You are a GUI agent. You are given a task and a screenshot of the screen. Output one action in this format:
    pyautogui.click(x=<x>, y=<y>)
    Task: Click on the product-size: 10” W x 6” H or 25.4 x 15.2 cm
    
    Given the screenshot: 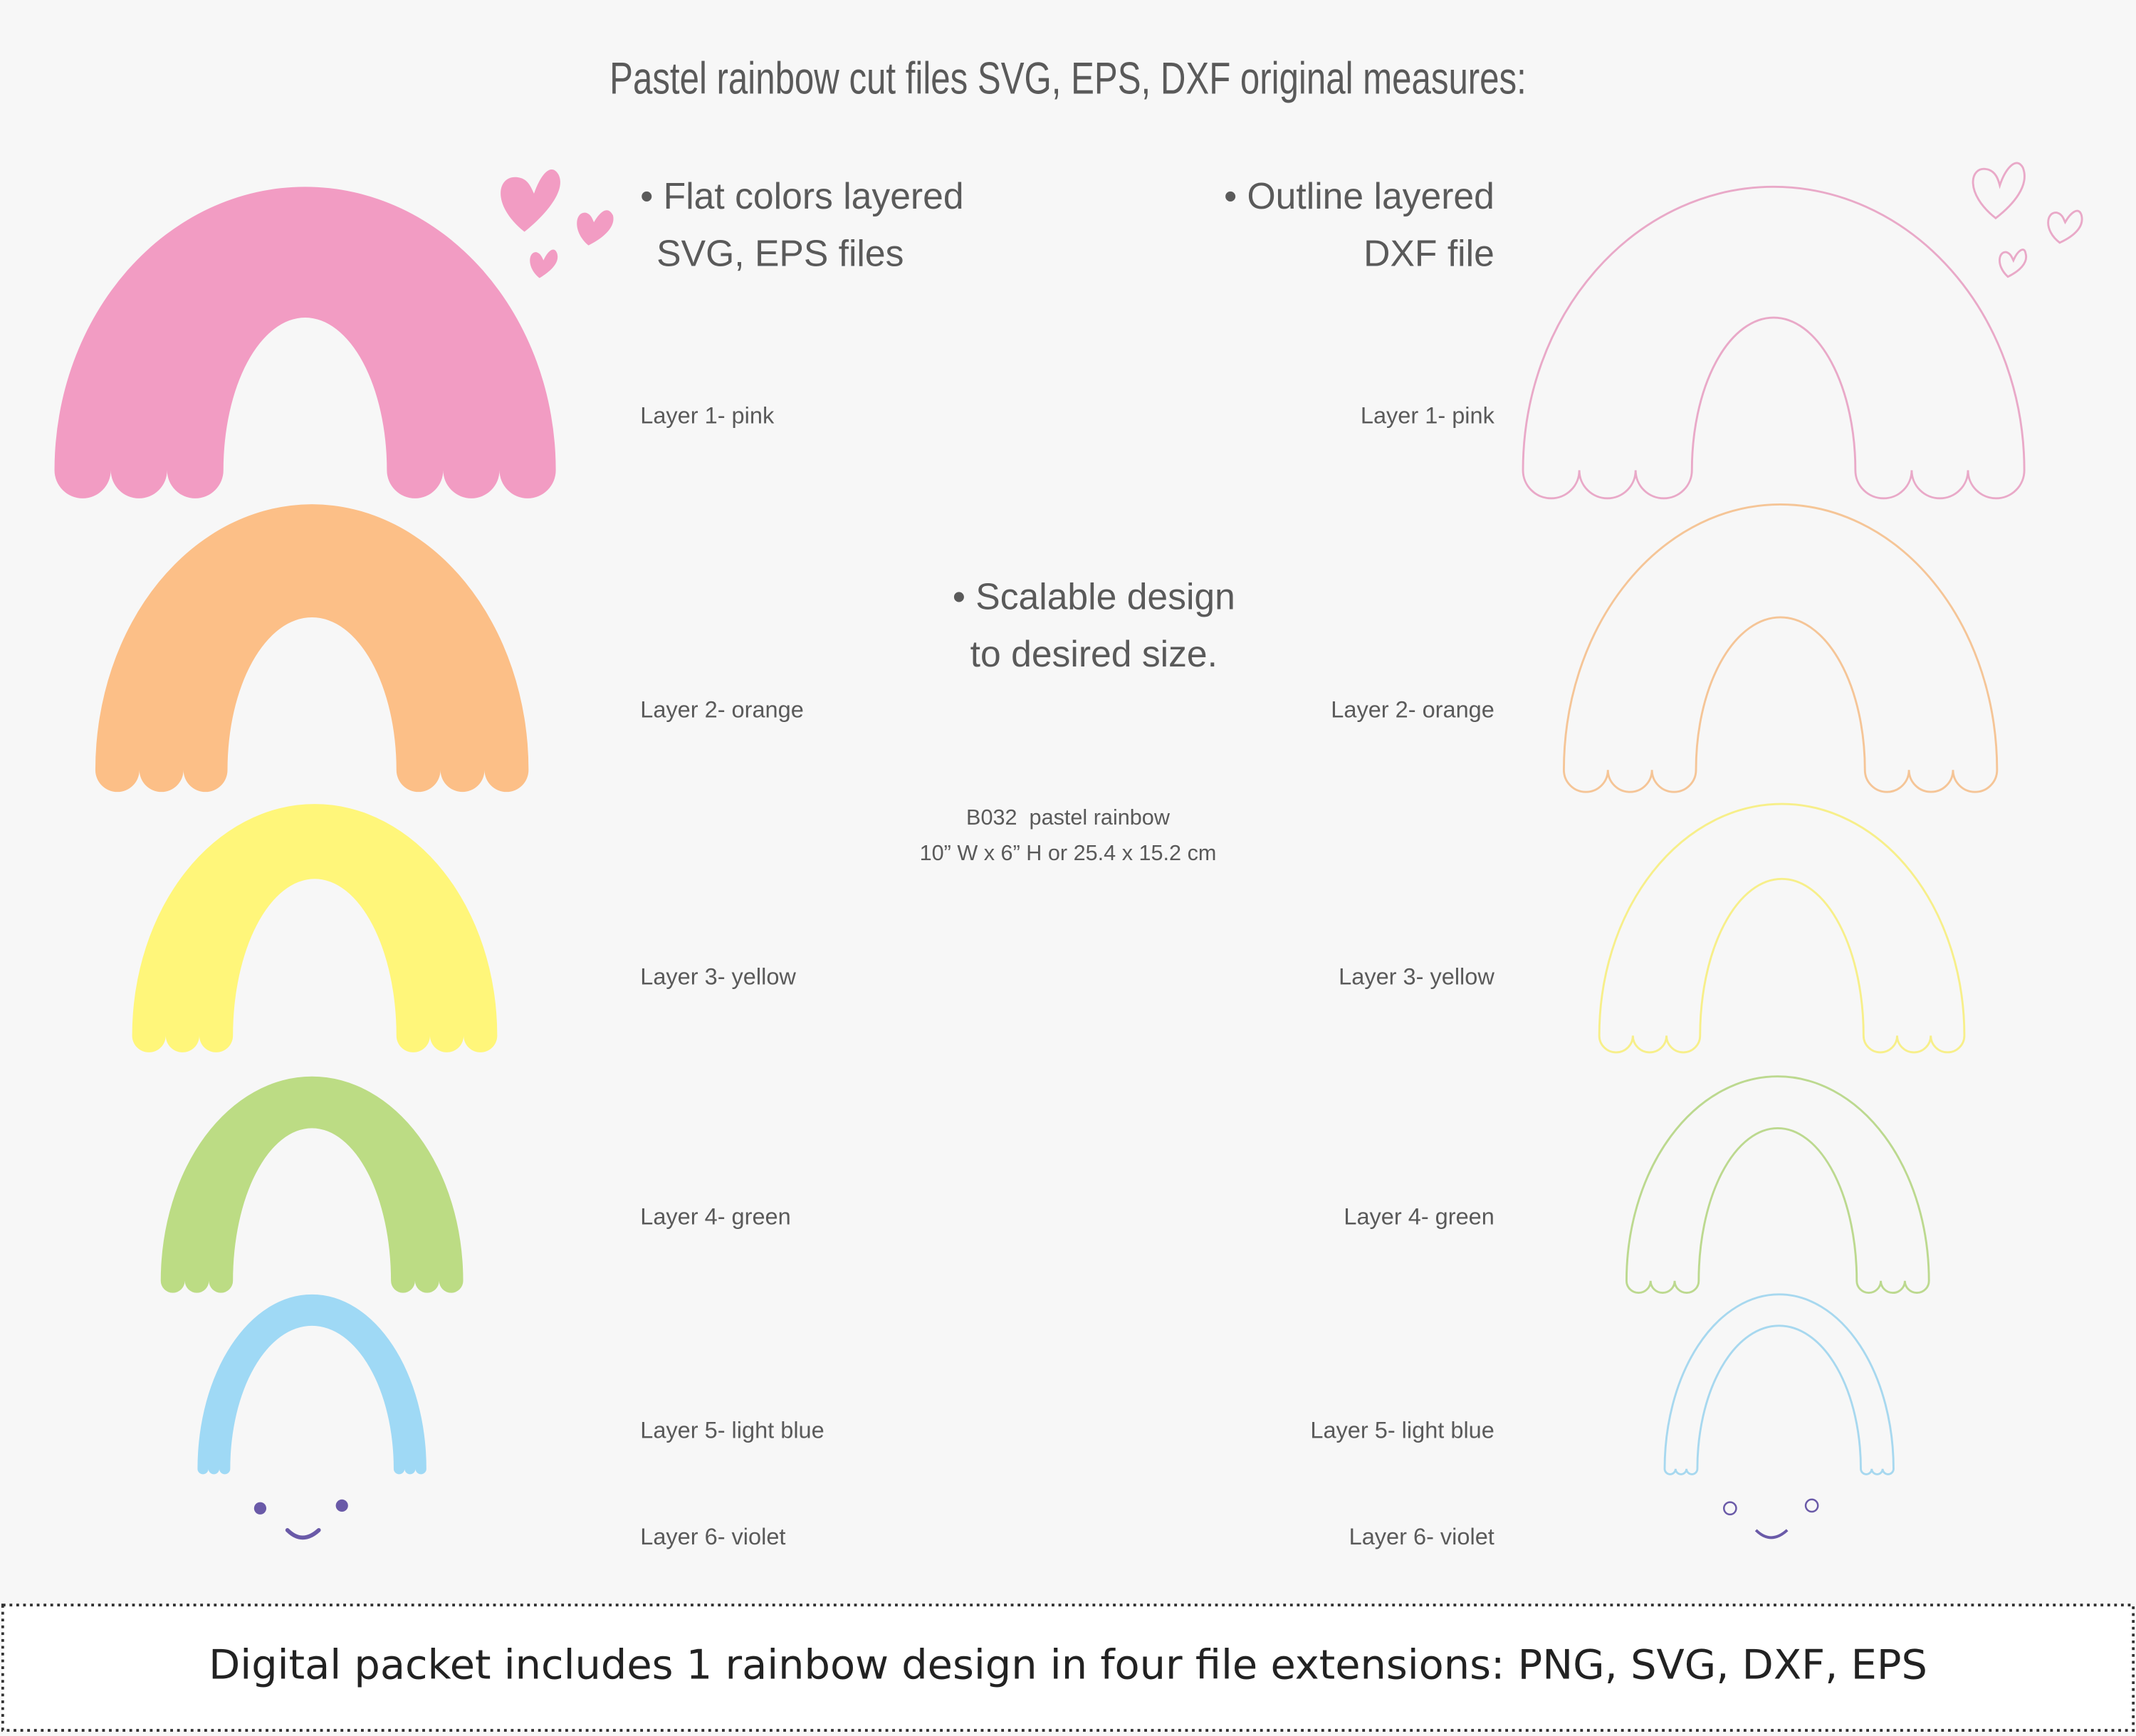 What is the action you would take?
    pyautogui.click(x=1068, y=853)
    